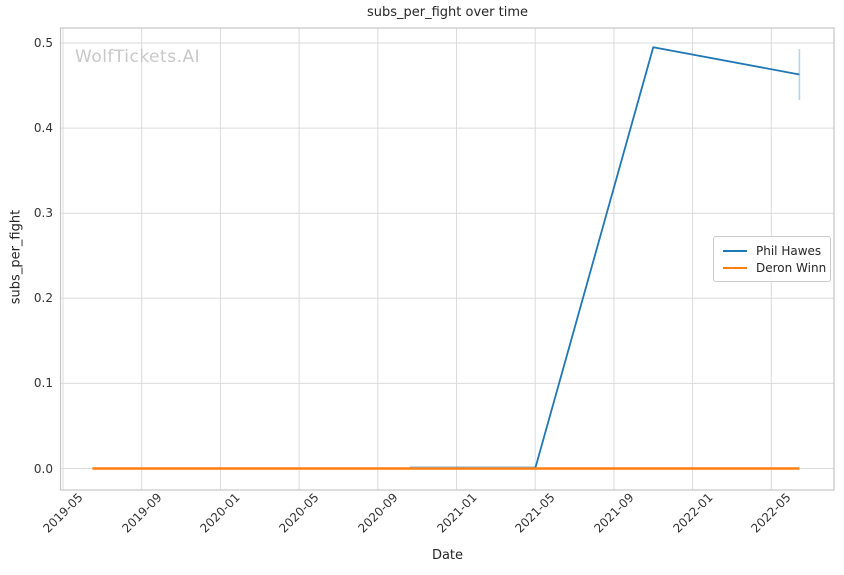  I want to click on legend-line-swatch-blue, so click(735, 250).